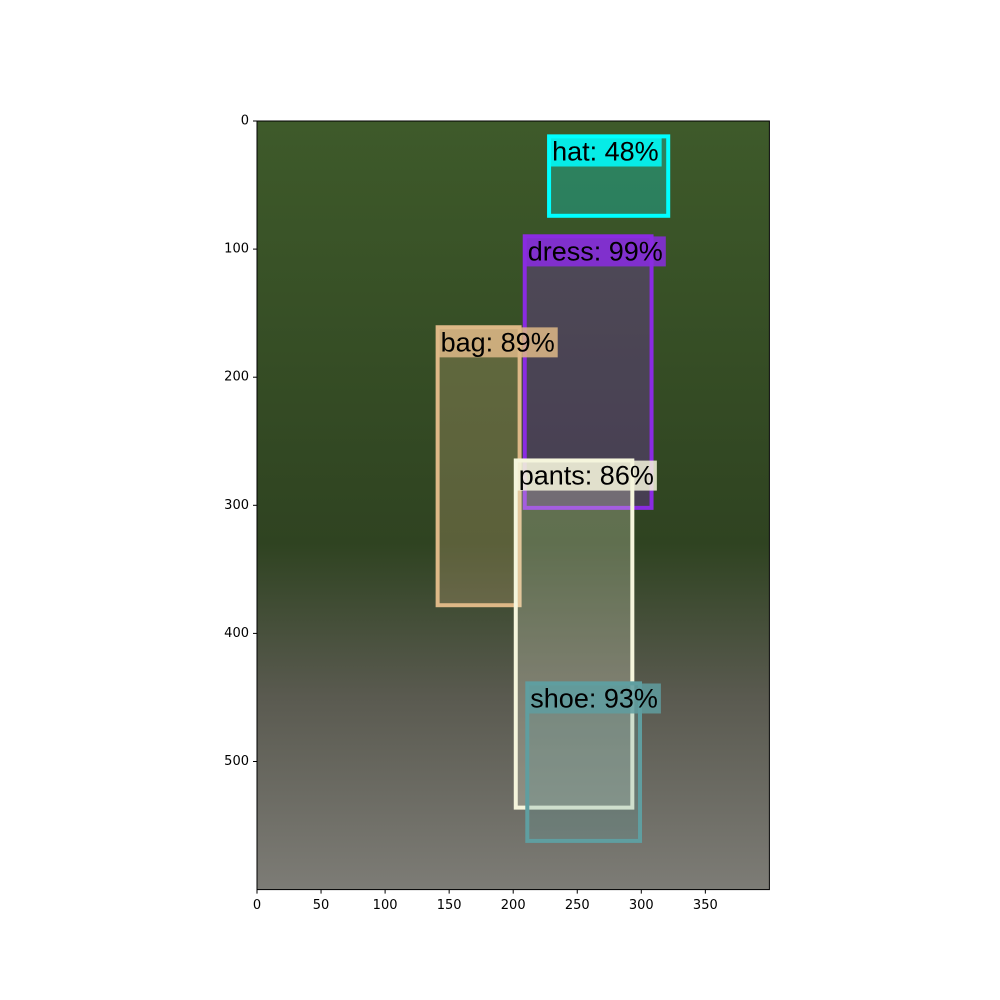 The width and height of the screenshot is (1000, 1000). Describe the element at coordinates (236, 249) in the screenshot. I see `y-tick-label: 100` at that location.